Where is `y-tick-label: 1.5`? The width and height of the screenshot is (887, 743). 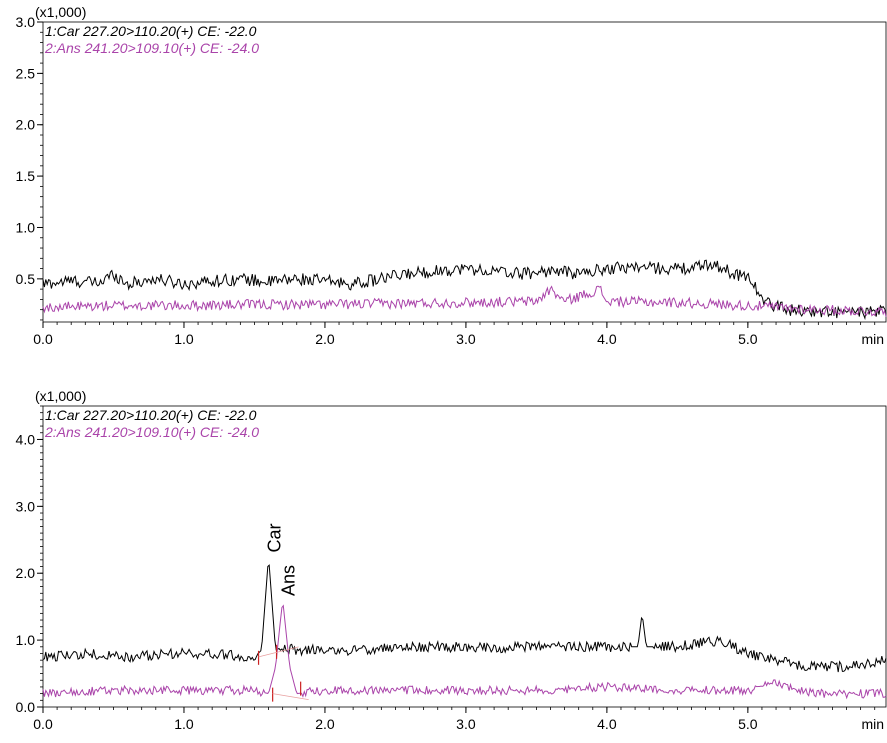 y-tick-label: 1.5 is located at coordinates (26, 176).